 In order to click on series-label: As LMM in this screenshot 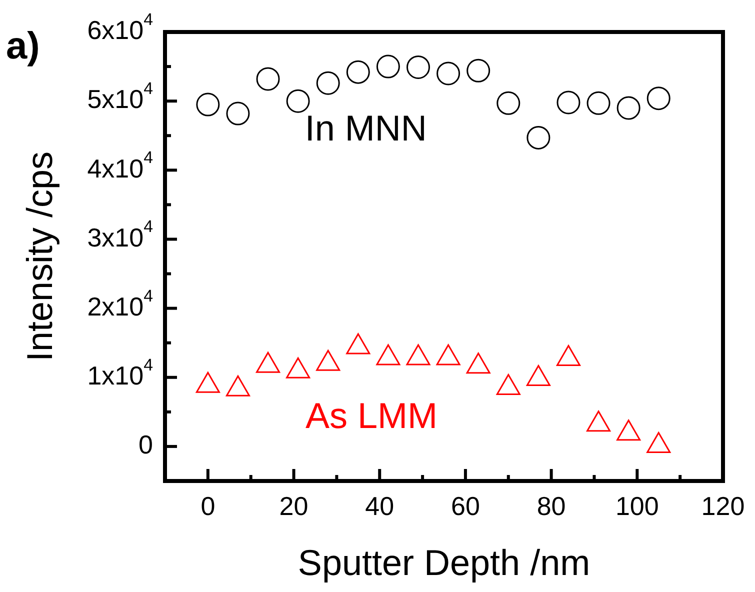, I will do `click(371, 415)`.